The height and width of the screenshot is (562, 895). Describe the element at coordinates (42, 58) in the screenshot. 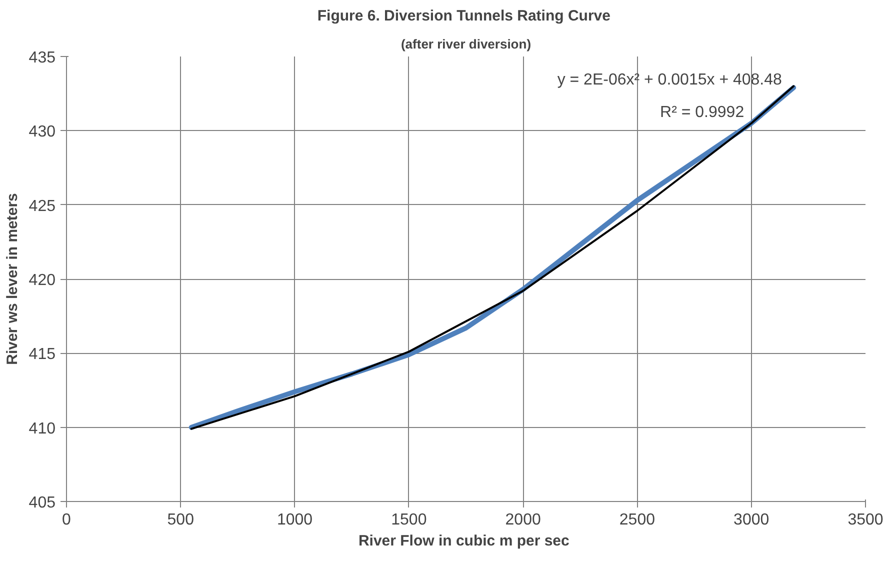

I see `y-tick-label: 435` at that location.